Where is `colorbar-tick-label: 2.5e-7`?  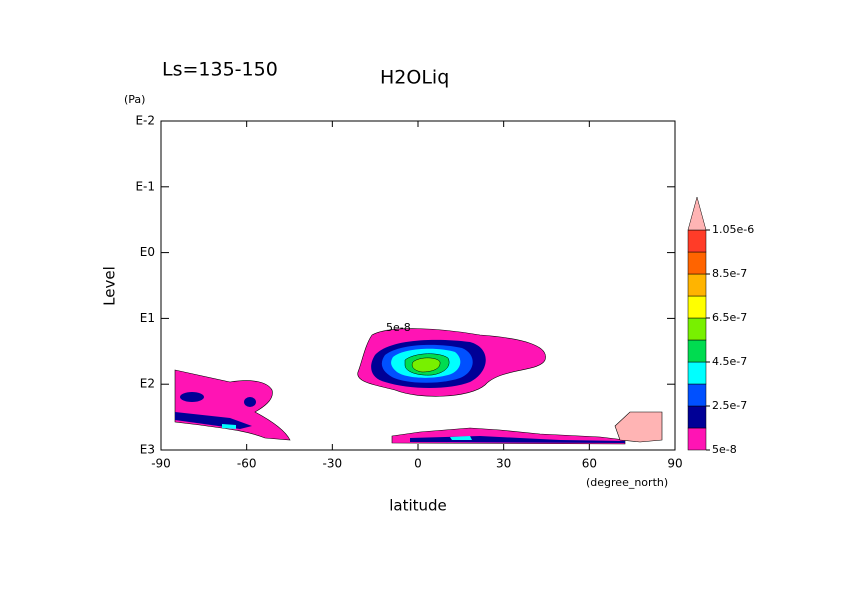
colorbar-tick-label: 2.5e-7 is located at coordinates (729, 405).